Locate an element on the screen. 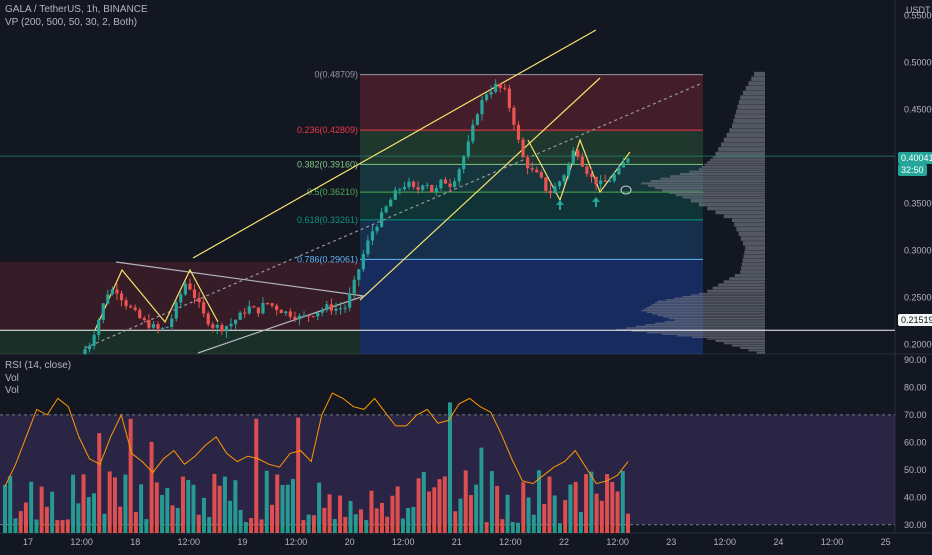 The image size is (932, 555). time-tick-label: 12:00 is located at coordinates (725, 542).